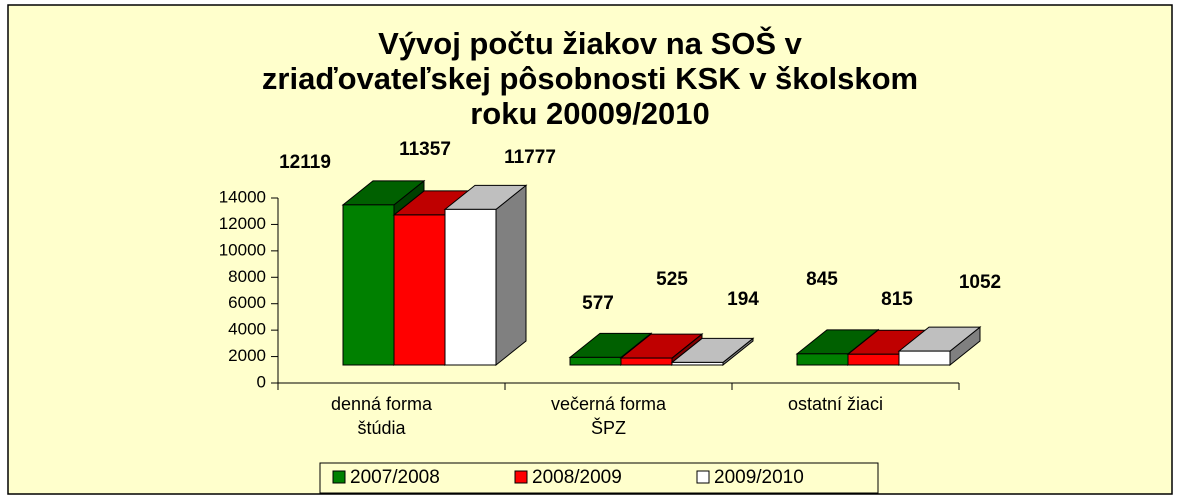 This screenshot has height=495, width=1179. I want to click on legend-label: 2007/2008, so click(395, 477).